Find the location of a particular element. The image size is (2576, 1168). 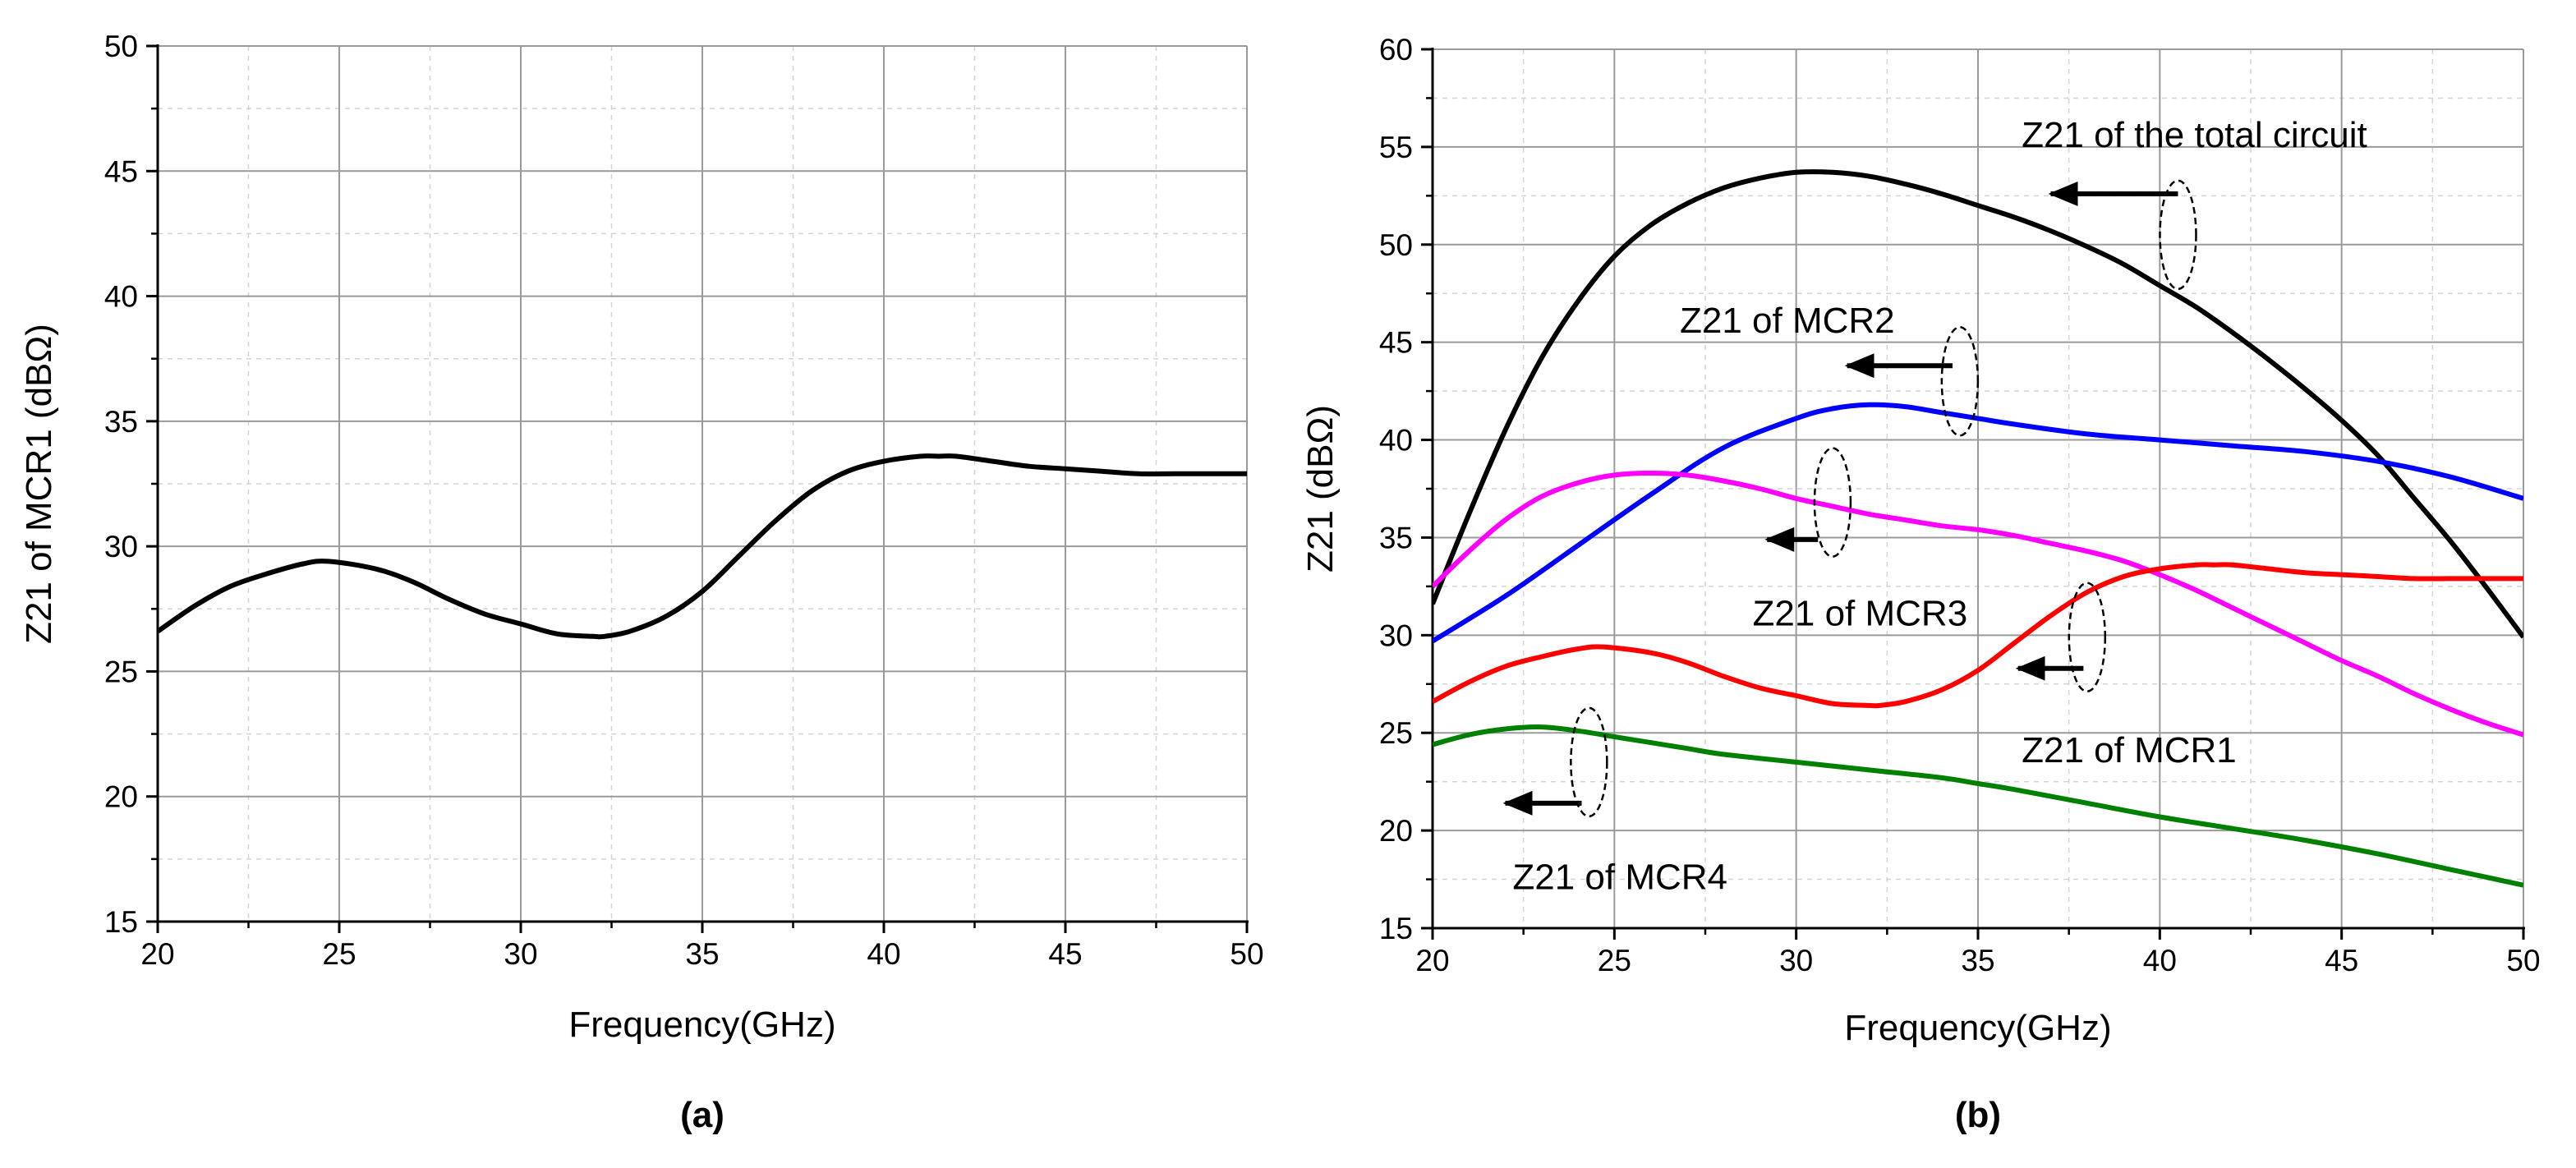

y-axis-title: Z21 (dBΩ) is located at coordinates (1320, 489).